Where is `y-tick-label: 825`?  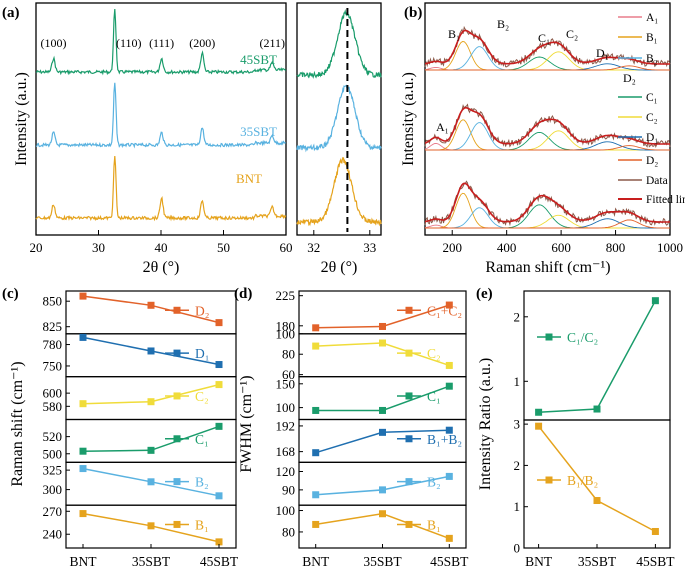 y-tick-label: 825 is located at coordinates (53, 326).